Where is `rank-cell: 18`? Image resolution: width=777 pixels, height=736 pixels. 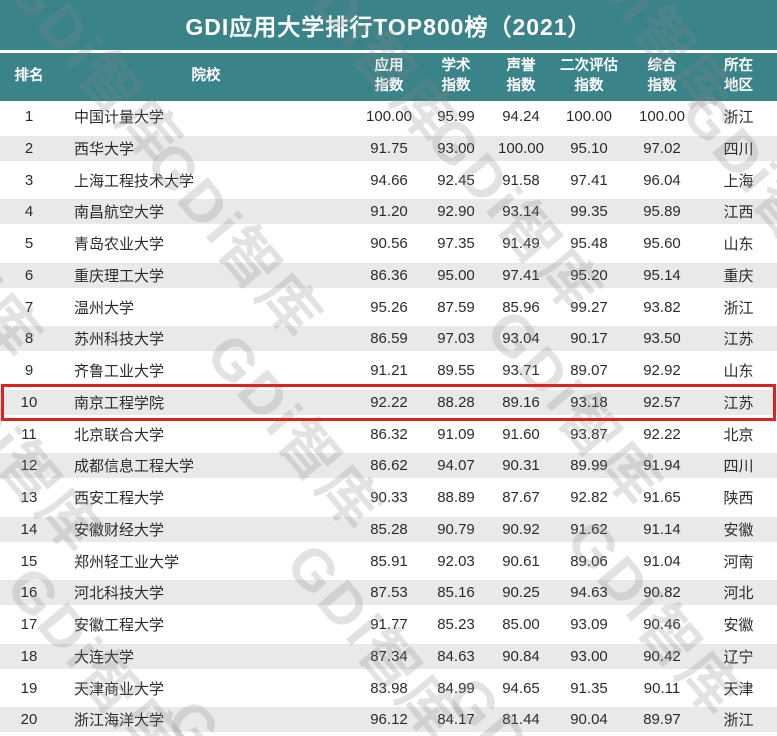 rank-cell: 18 is located at coordinates (29, 656).